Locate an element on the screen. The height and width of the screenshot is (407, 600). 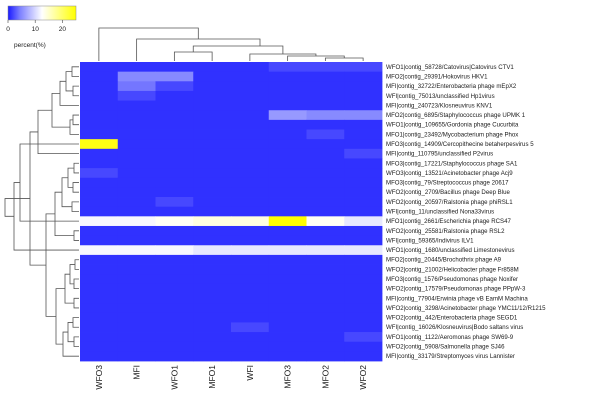
row-label: WFI|contig_59365/Indivirus ILV1 is located at coordinates (430, 240).